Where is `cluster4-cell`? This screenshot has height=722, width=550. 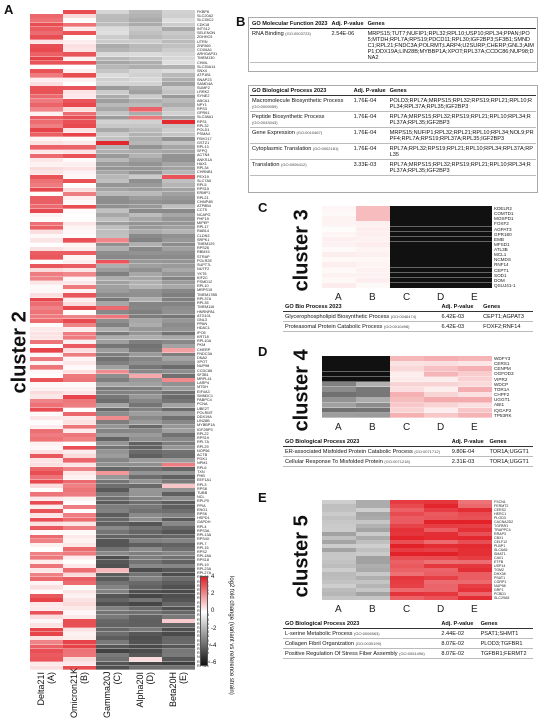 cluster4-cell is located at coordinates (441, 415).